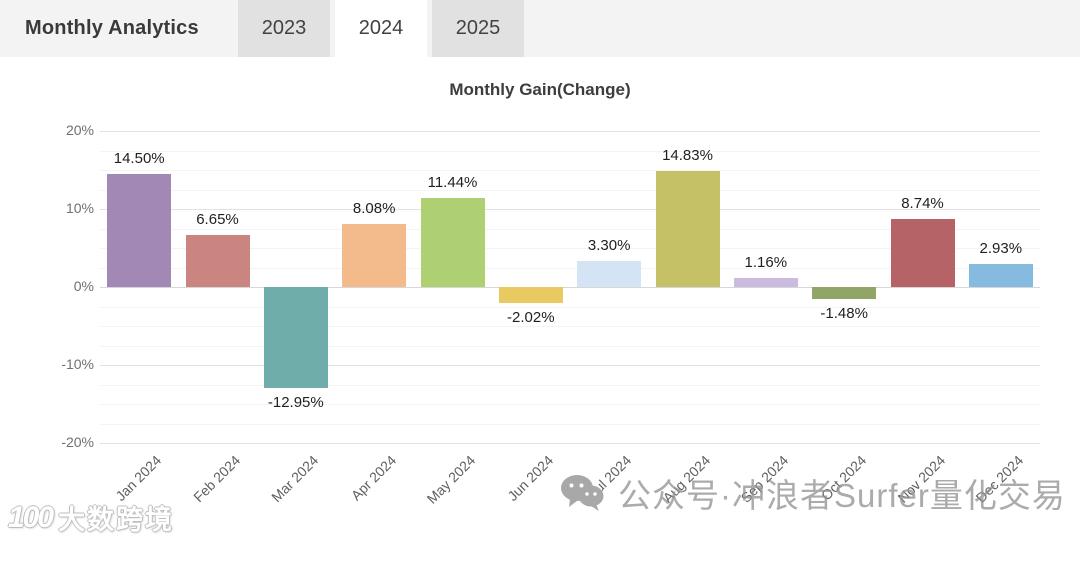  I want to click on bar-nov-2024, so click(922, 252).